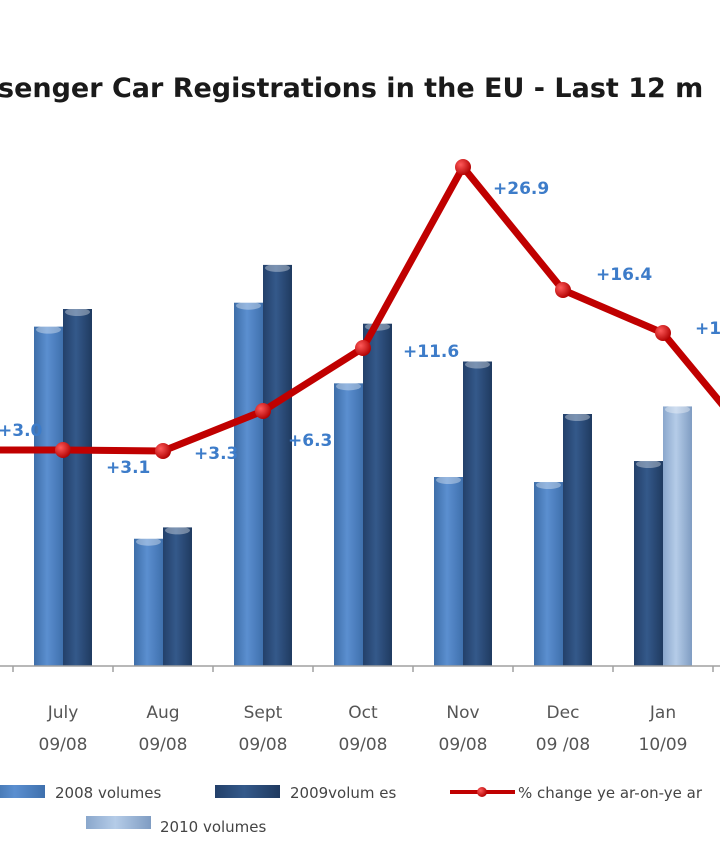  What do you see at coordinates (343, 793) in the screenshot?
I see `legend-label-2009: 2009volum es` at bounding box center [343, 793].